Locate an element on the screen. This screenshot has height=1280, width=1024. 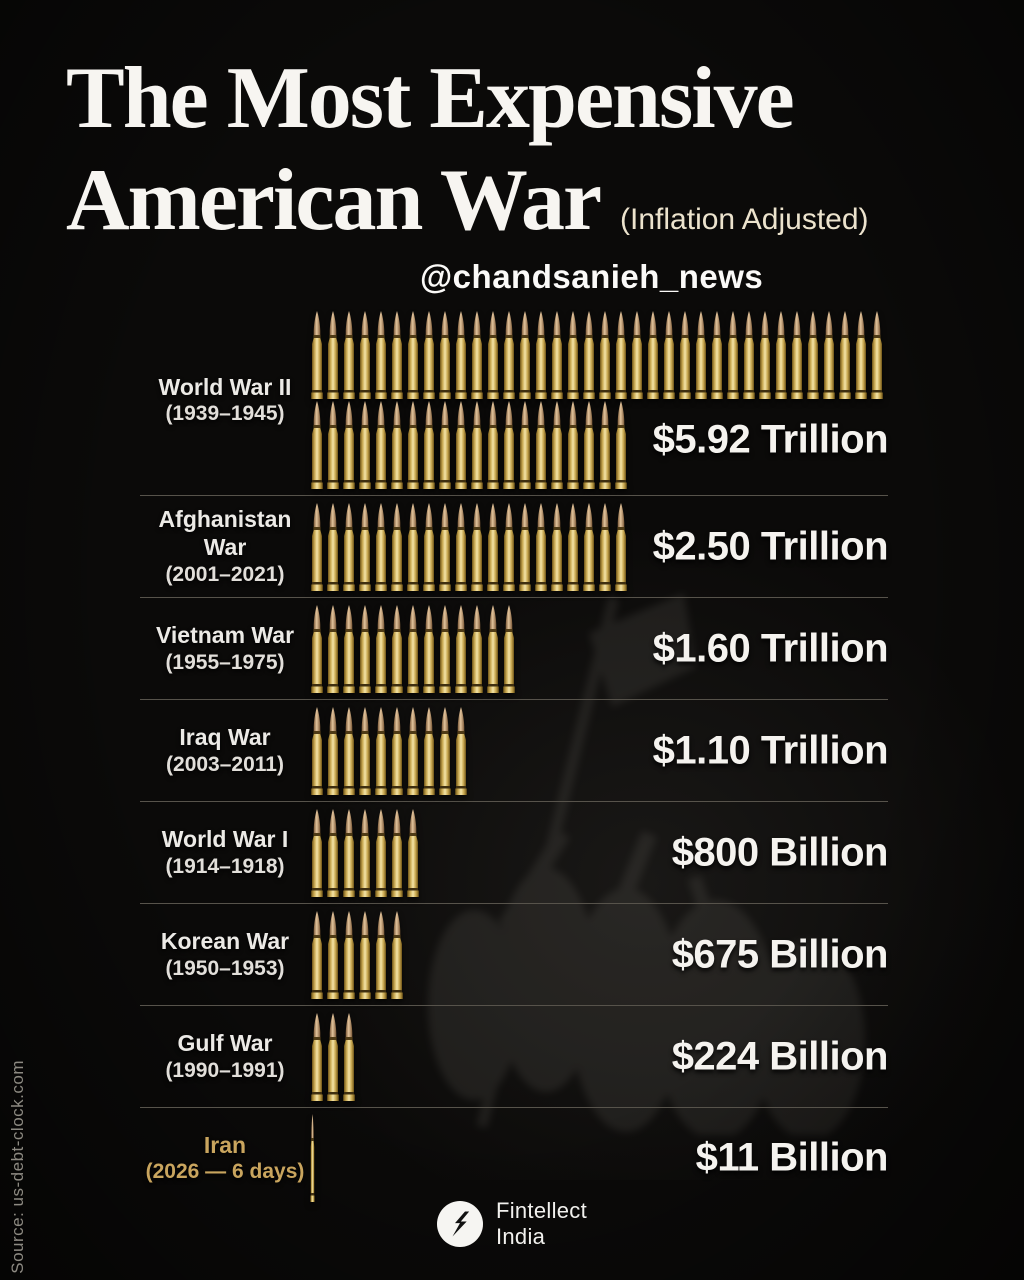
war-row: Iran (2026 — 6 days) $11 Billion is located at coordinates (514, 1158).